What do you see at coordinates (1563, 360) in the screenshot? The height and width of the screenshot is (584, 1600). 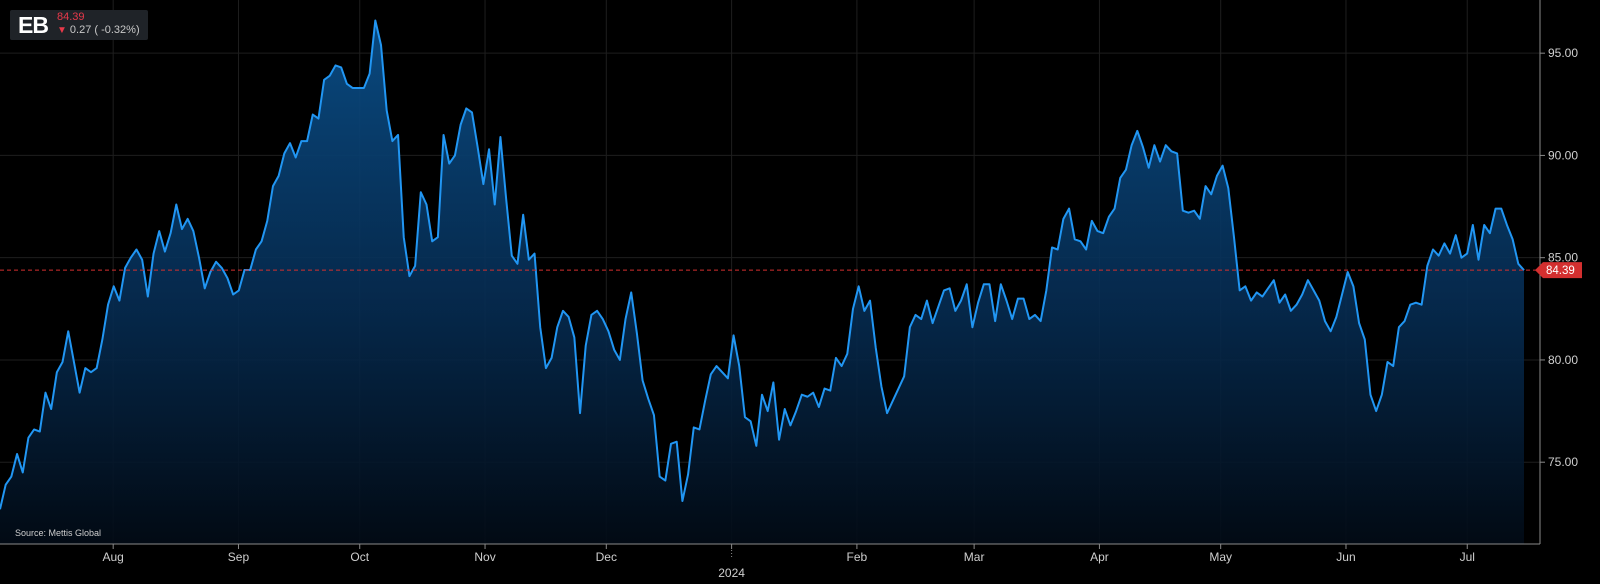 I see `y-tick-label: 80.00` at bounding box center [1563, 360].